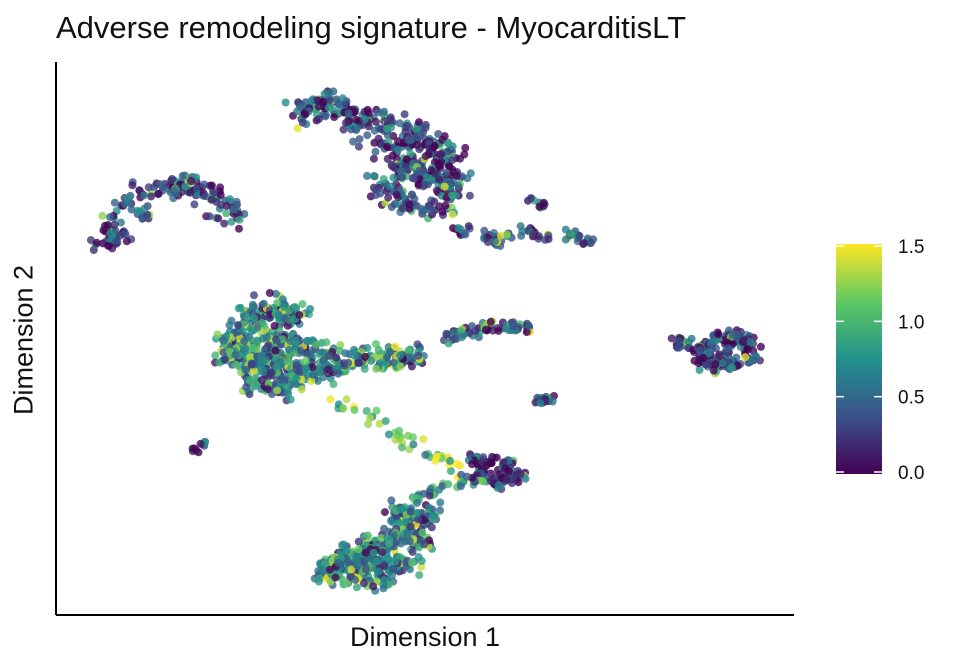 The height and width of the screenshot is (672, 960). What do you see at coordinates (425, 637) in the screenshot?
I see `x-axis-label: Dimension 1` at bounding box center [425, 637].